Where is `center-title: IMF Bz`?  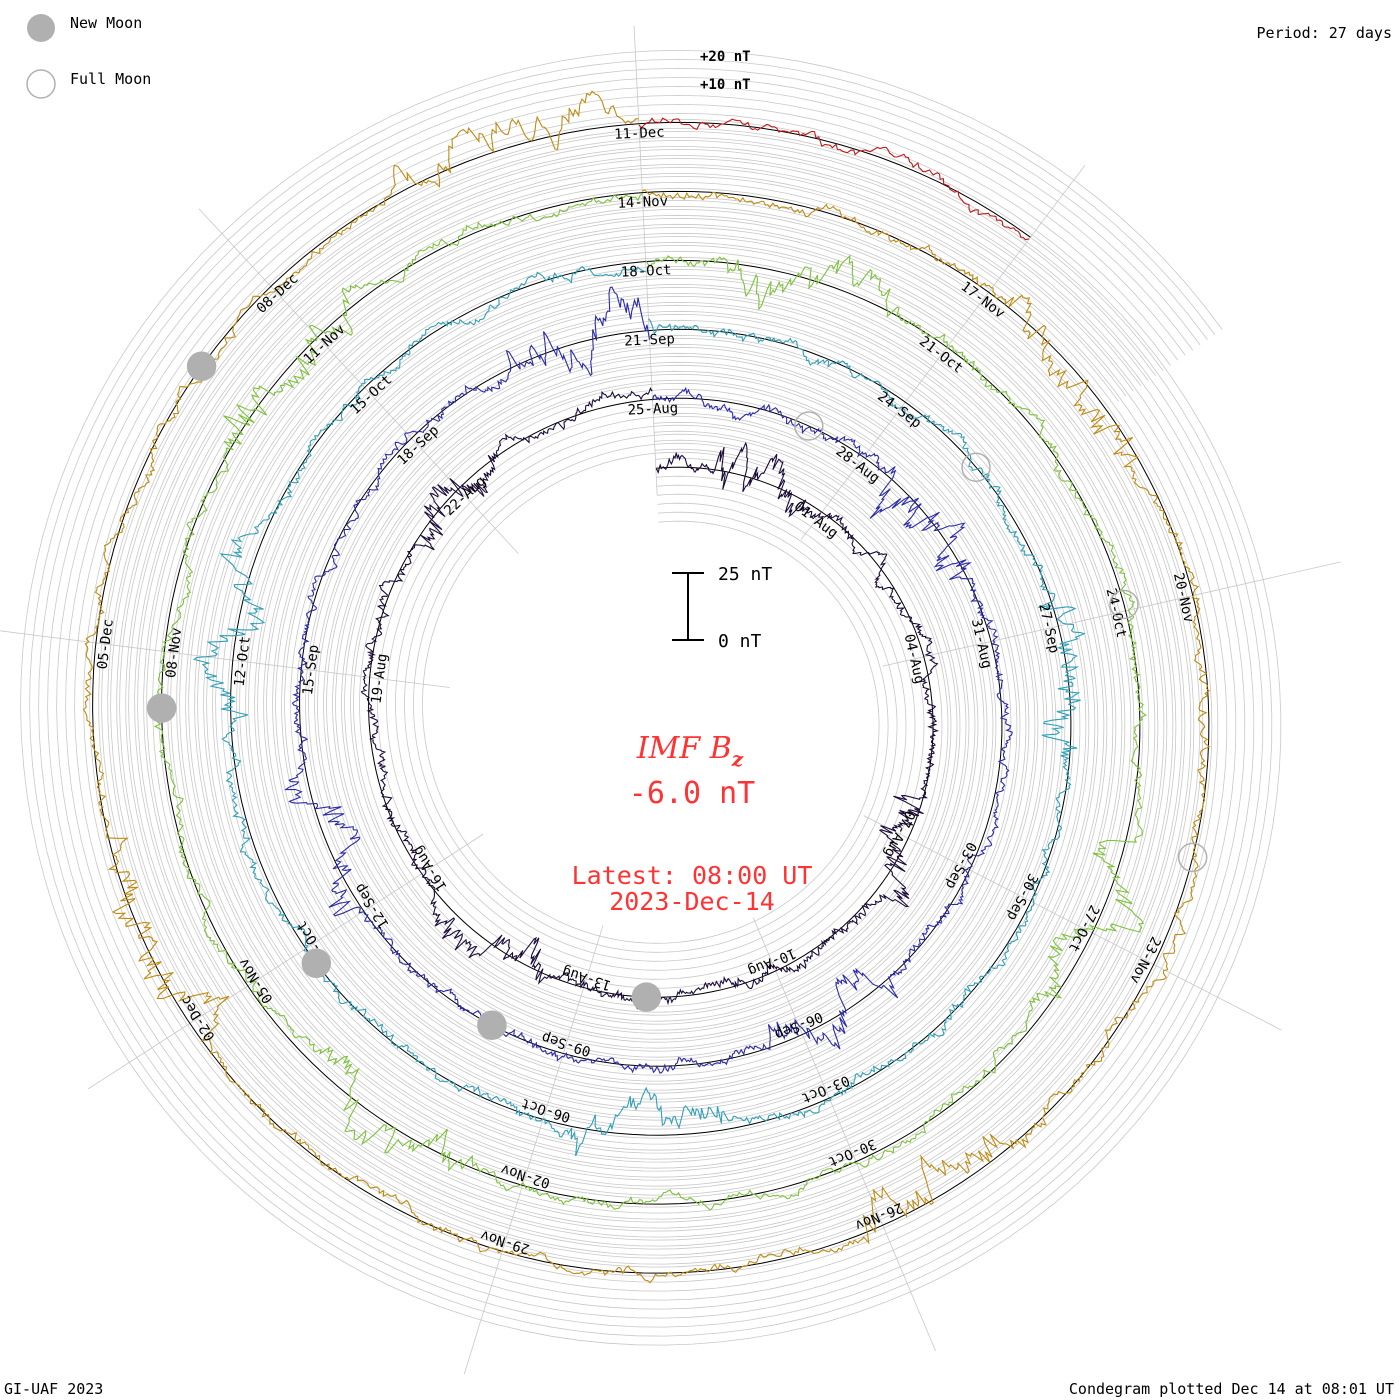
center-title: IMF Bz is located at coordinates (690, 751).